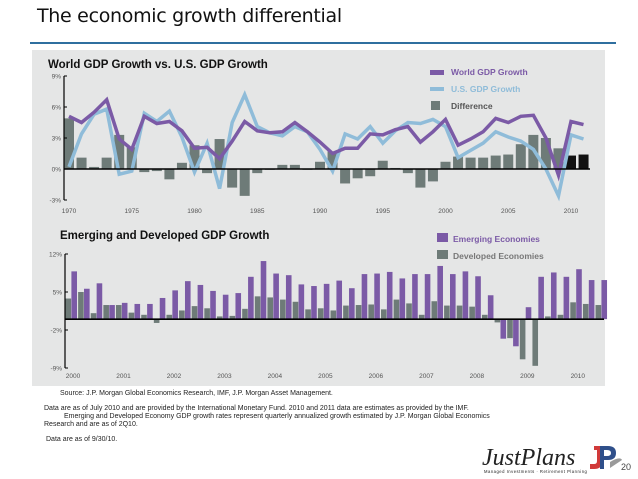 The height and width of the screenshot is (479, 638). What do you see at coordinates (437, 89) in the screenshot?
I see `legend-us-swatch` at bounding box center [437, 89].